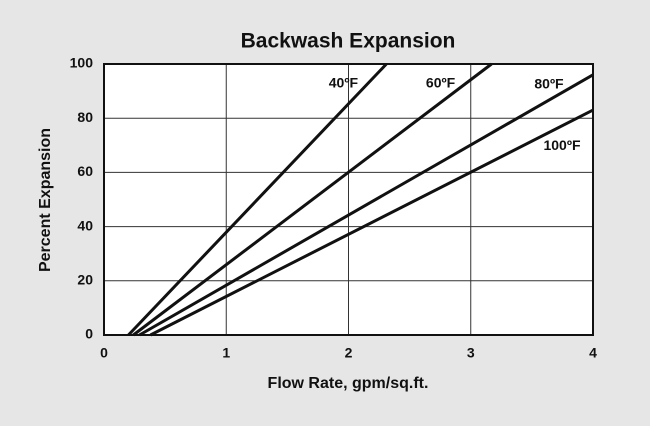  Describe the element at coordinates (348, 41) in the screenshot. I see `chart-title: Backwash Expansion` at that location.